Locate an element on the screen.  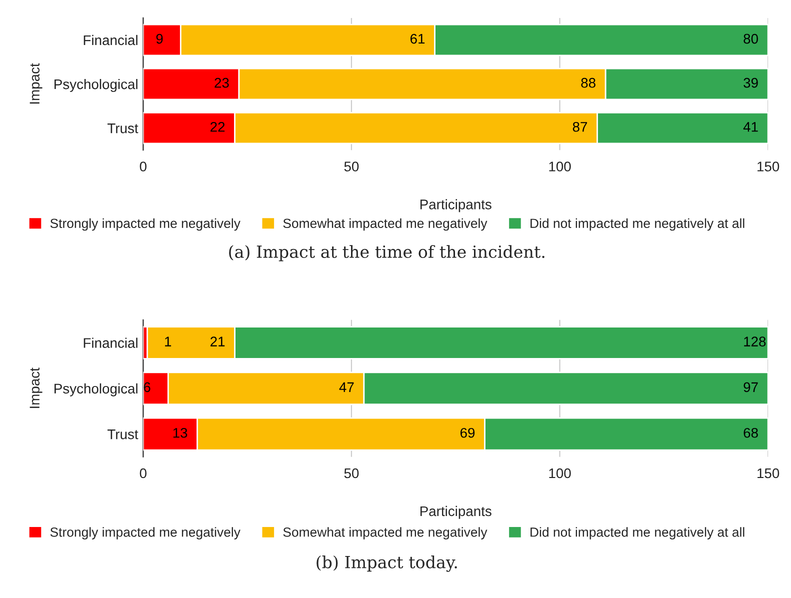
data-label: 13 is located at coordinates (180, 433).